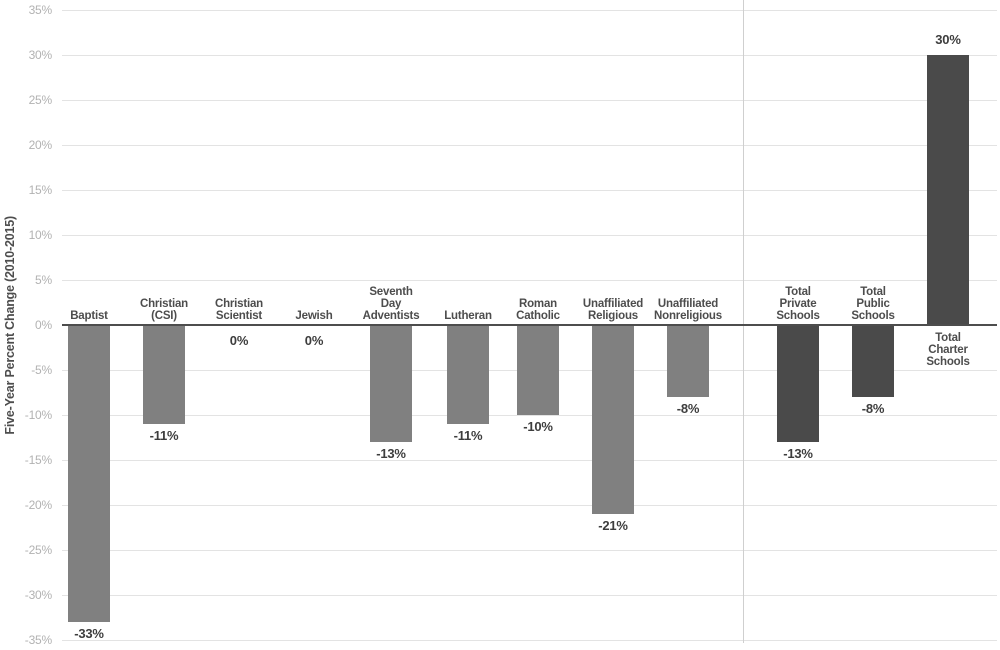  Describe the element at coordinates (38, 640) in the screenshot. I see `y-tick-label: -35%` at that location.